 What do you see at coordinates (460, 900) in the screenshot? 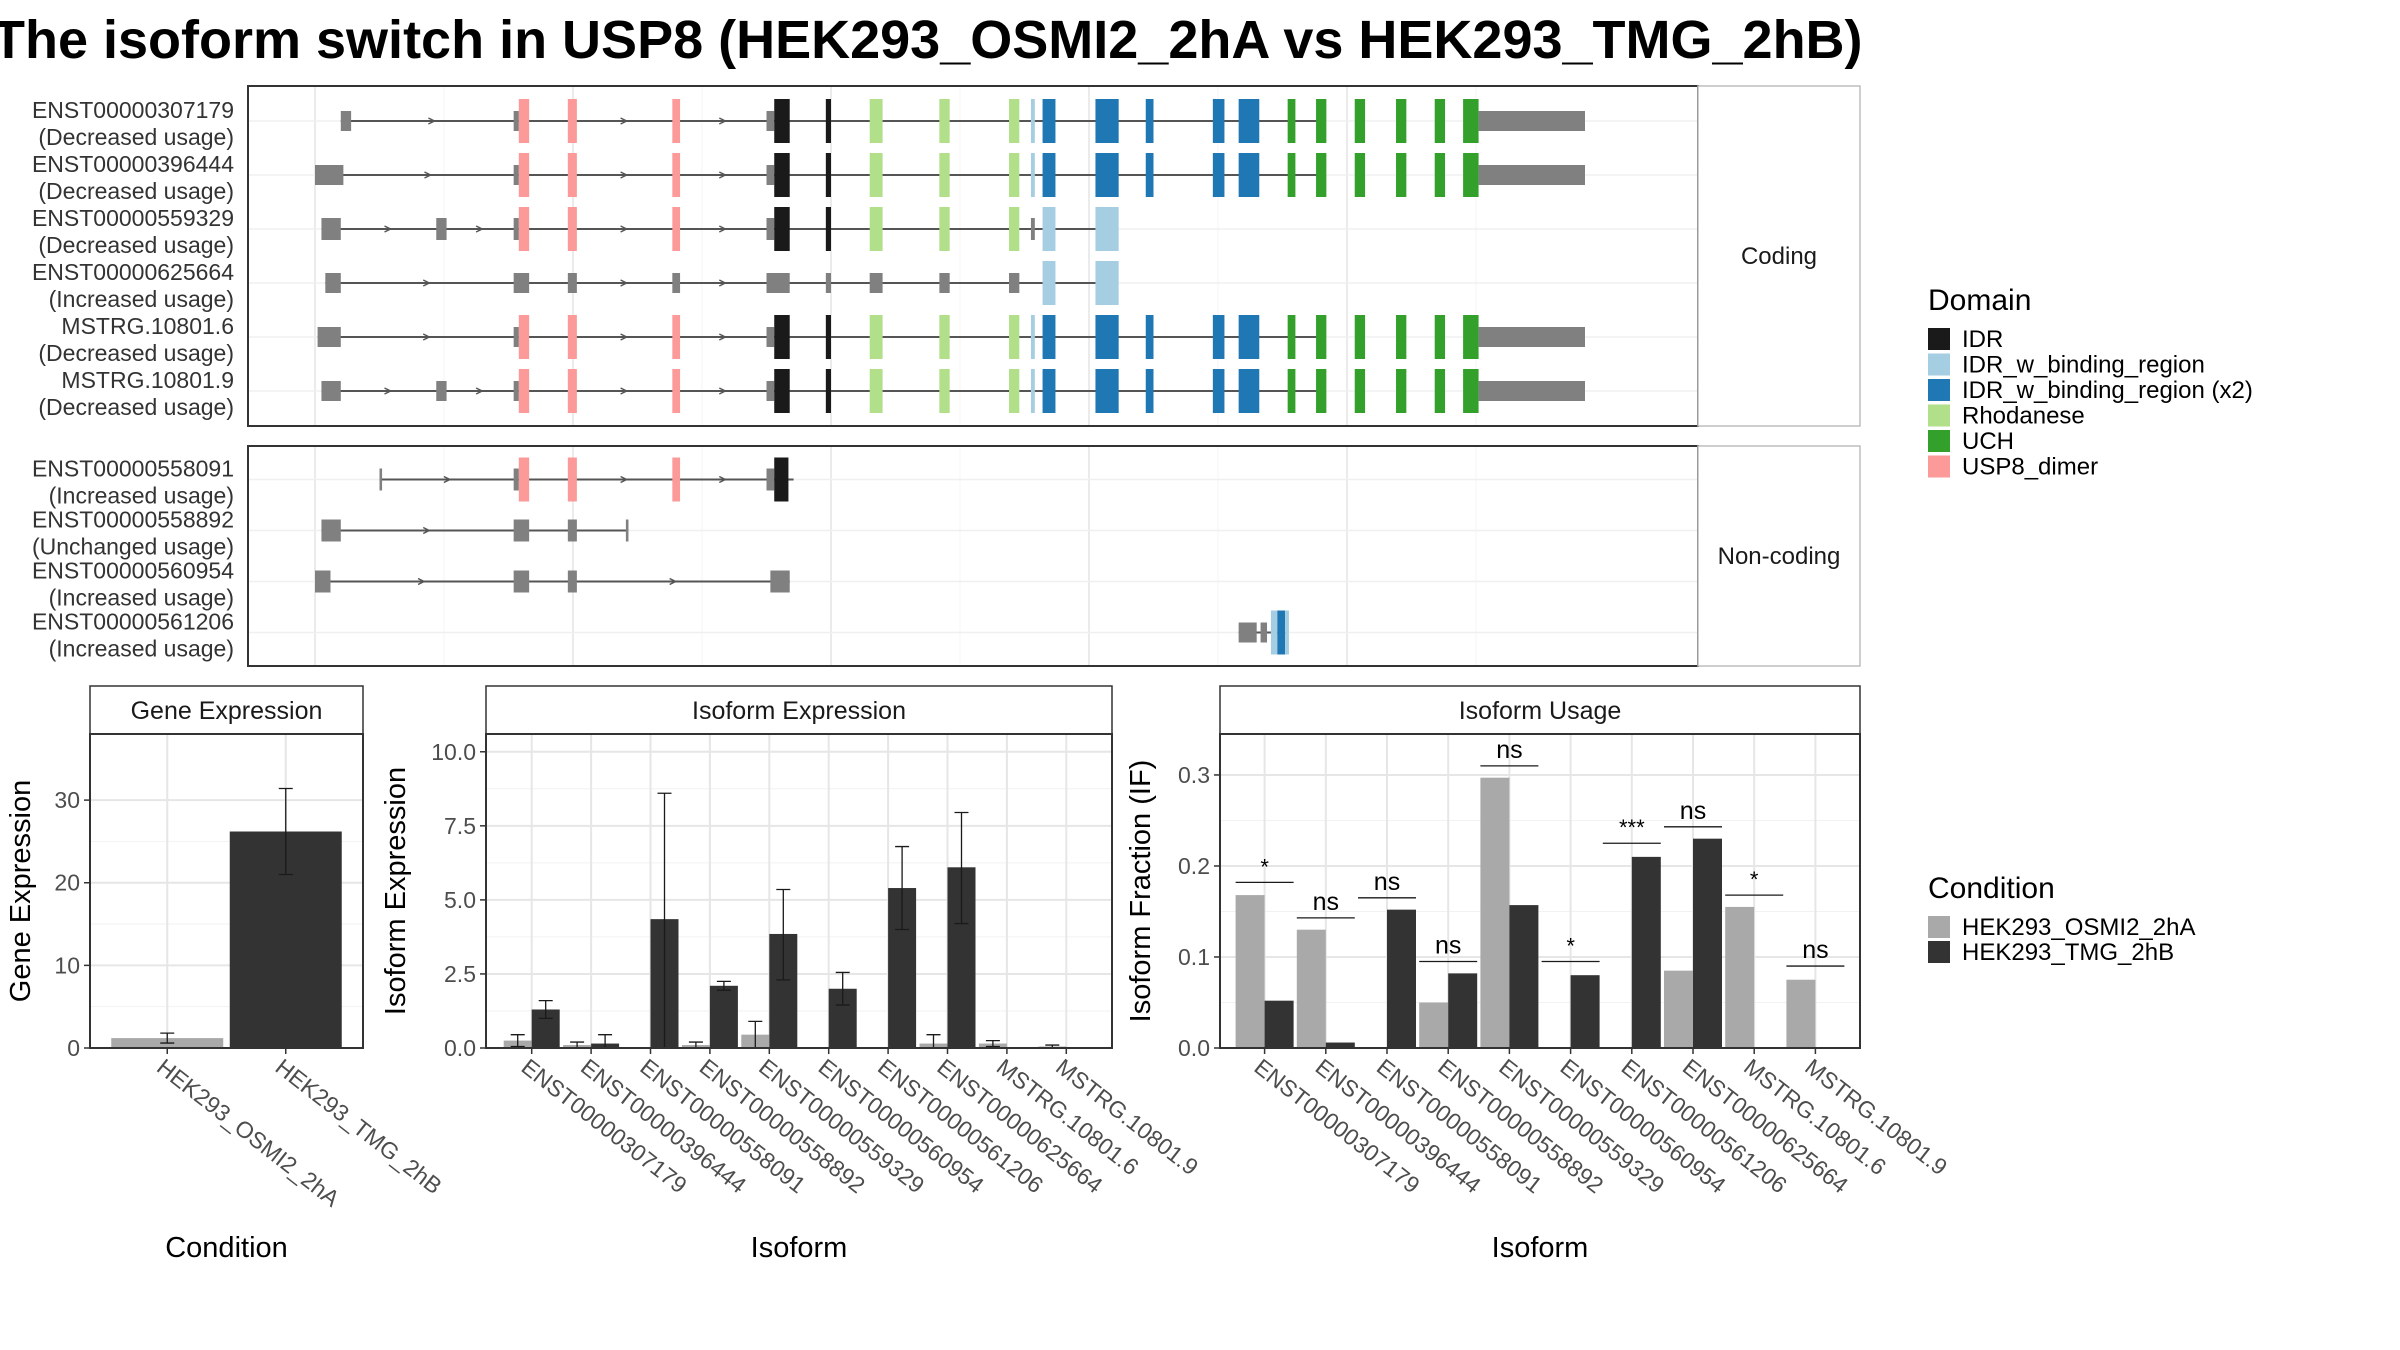
I see `y-tick-label: 5.0` at bounding box center [460, 900].